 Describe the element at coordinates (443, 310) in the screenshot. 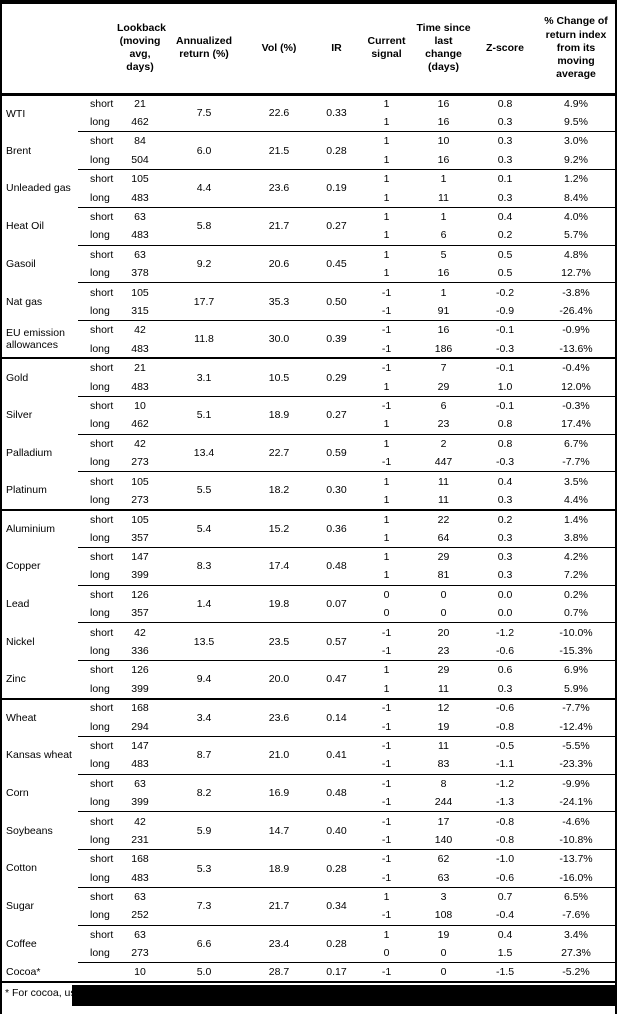

I see `days-since-change-cell: 91` at that location.